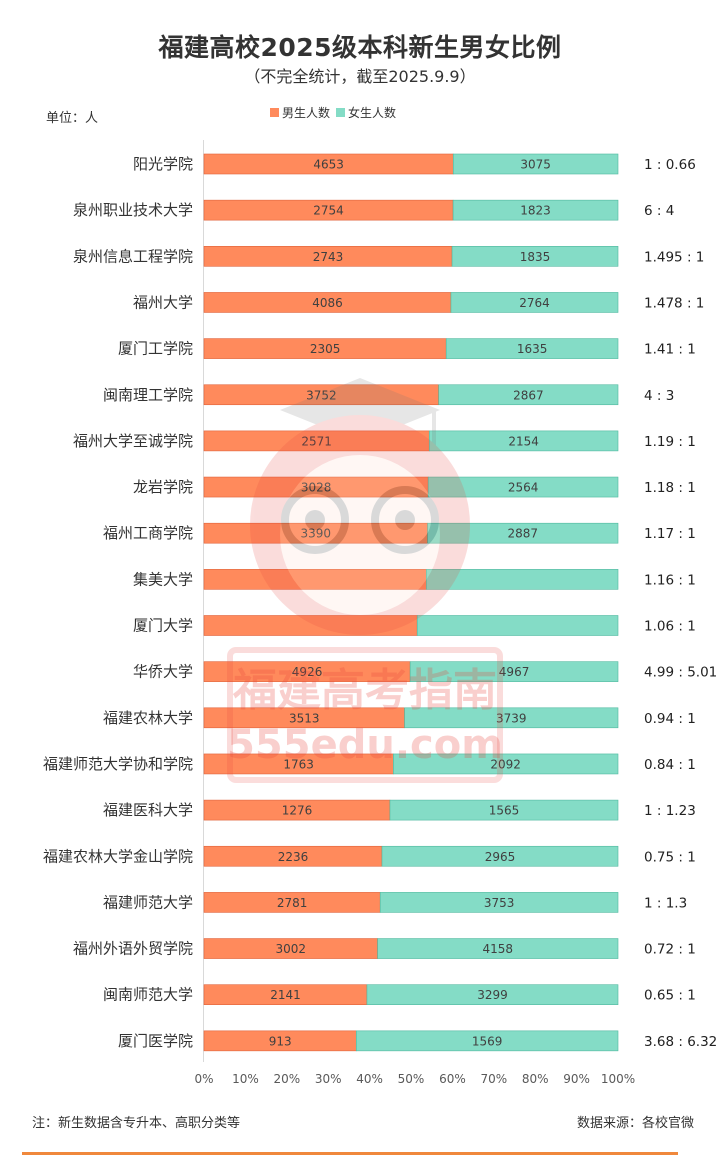 This screenshot has width=720, height=1161. I want to click on data-label-female: 1569, so click(487, 1041).